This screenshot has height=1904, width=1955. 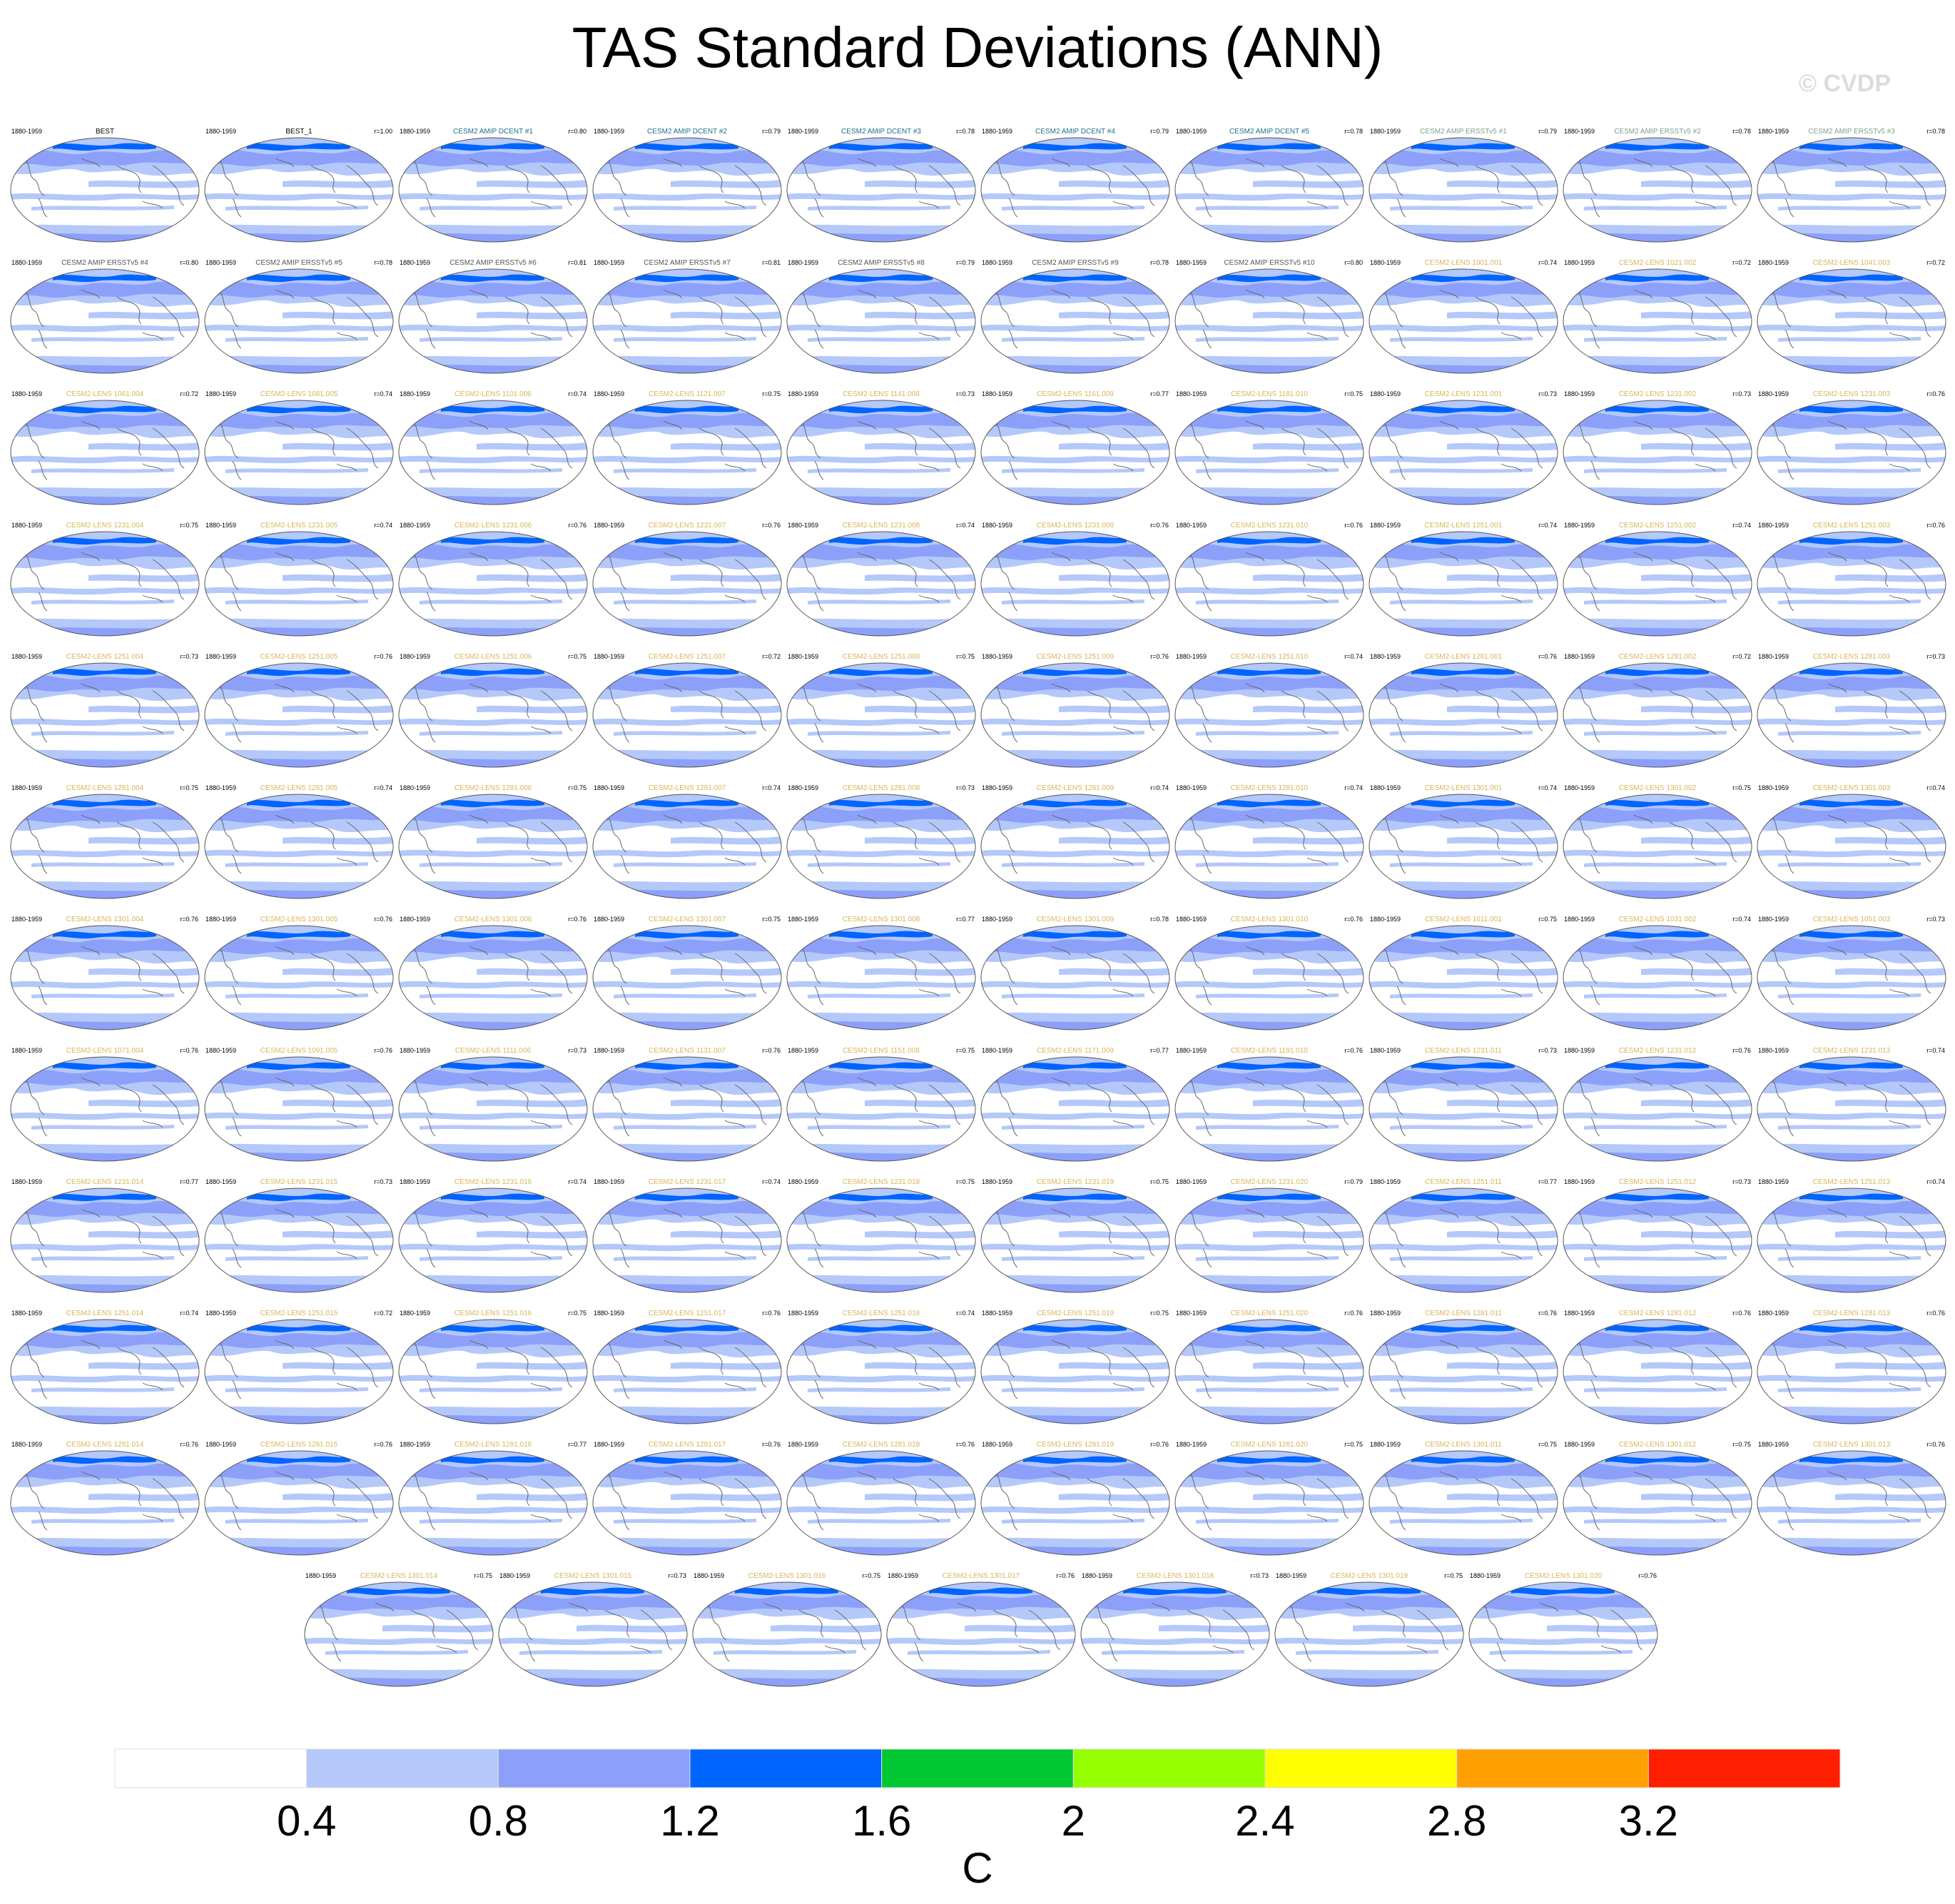 What do you see at coordinates (687, 579) in the screenshot?
I see `panel: 1880-1959 CESM2-LENS 1231.007 r=0.76` at bounding box center [687, 579].